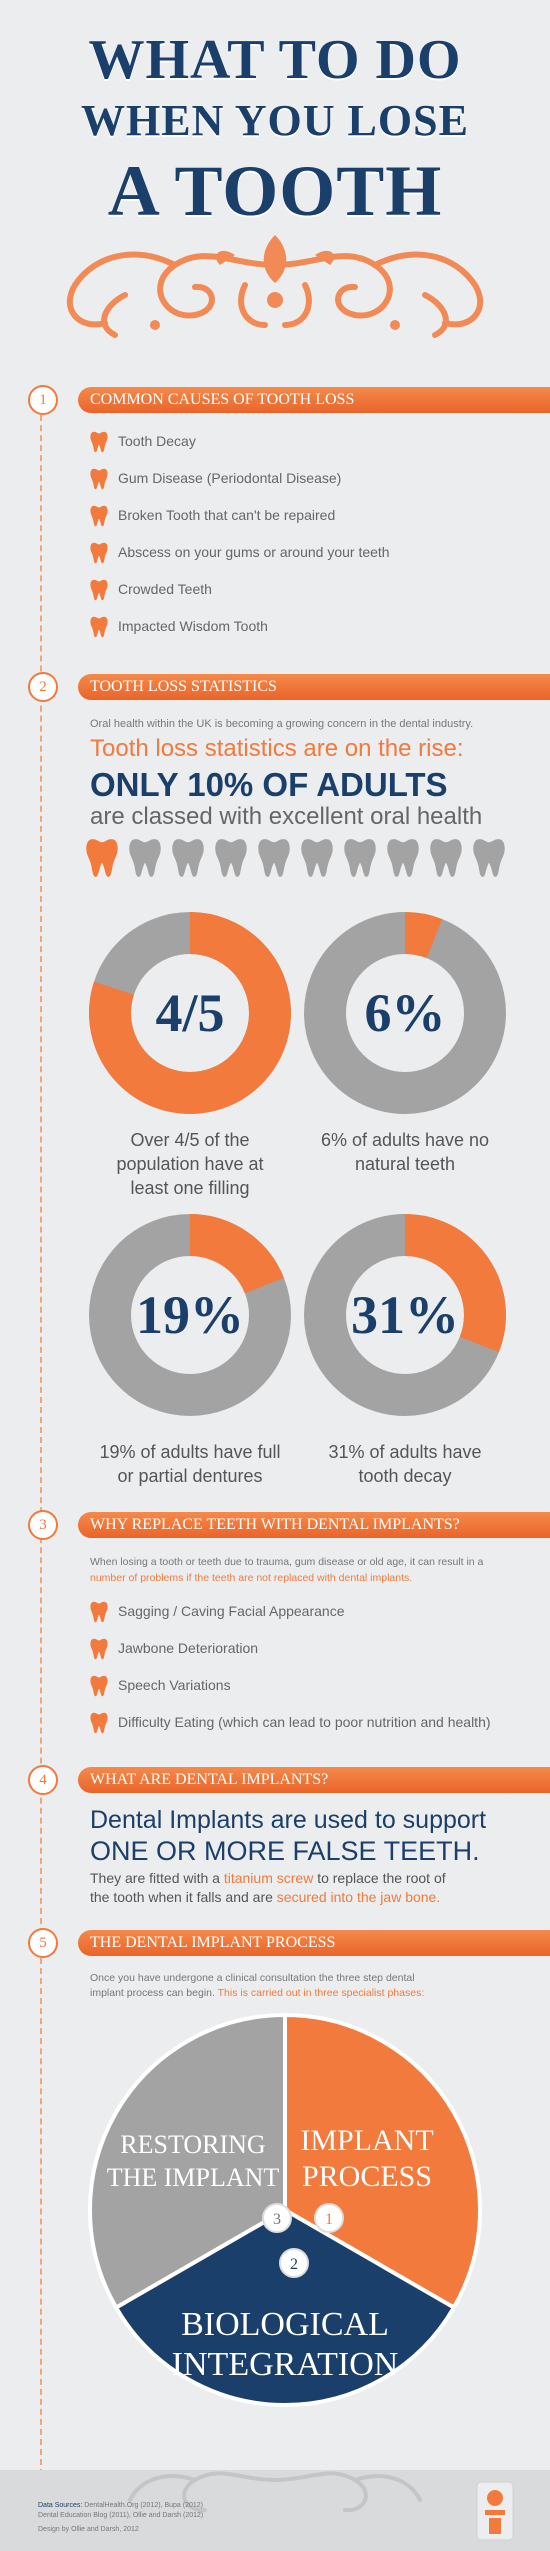 This screenshot has height=2551, width=550. What do you see at coordinates (314, 1525) in the screenshot?
I see `section-title: WHY REPLACE TEETH WITH DENTAL IMPLANTS?` at bounding box center [314, 1525].